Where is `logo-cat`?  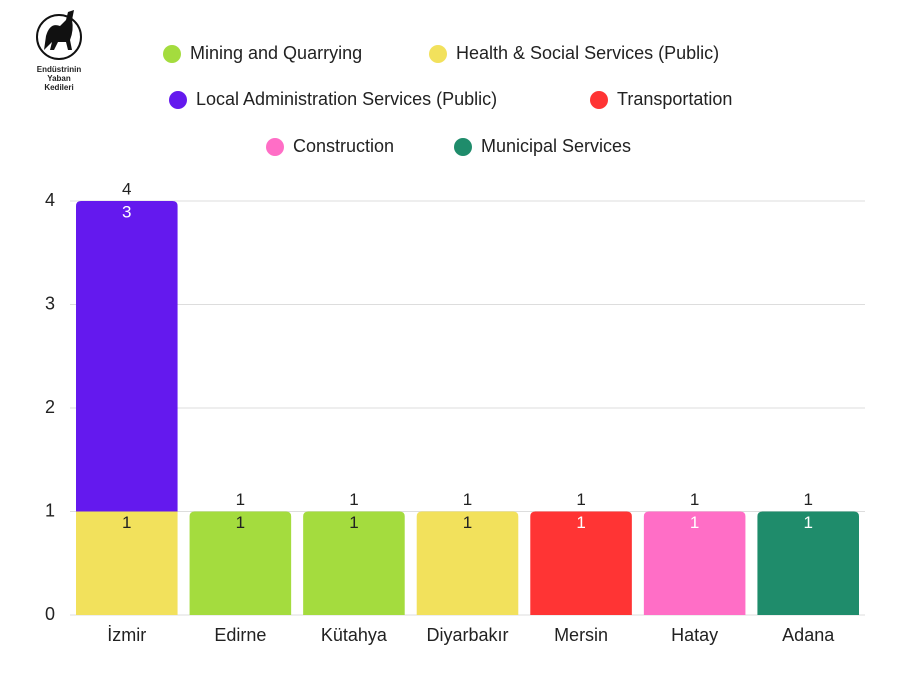 logo-cat is located at coordinates (59, 30).